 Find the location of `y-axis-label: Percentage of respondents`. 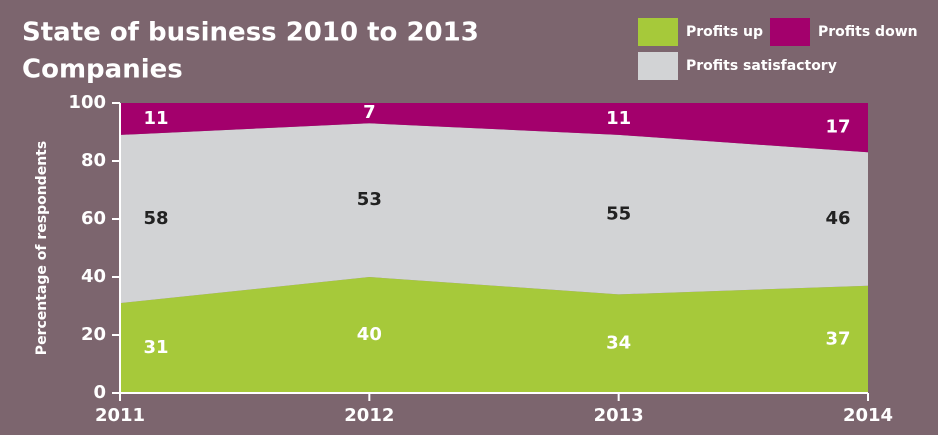

y-axis-label: Percentage of respondents is located at coordinates (42, 248).